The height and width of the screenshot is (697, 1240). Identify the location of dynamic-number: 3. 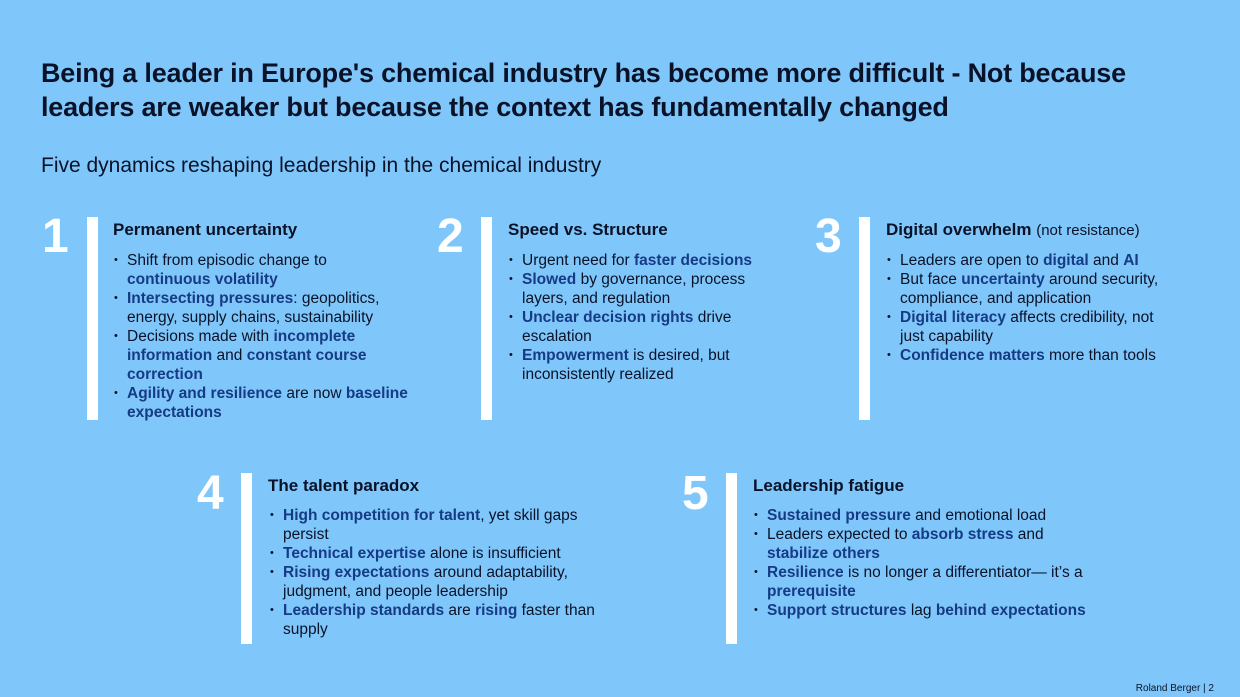
(828, 236).